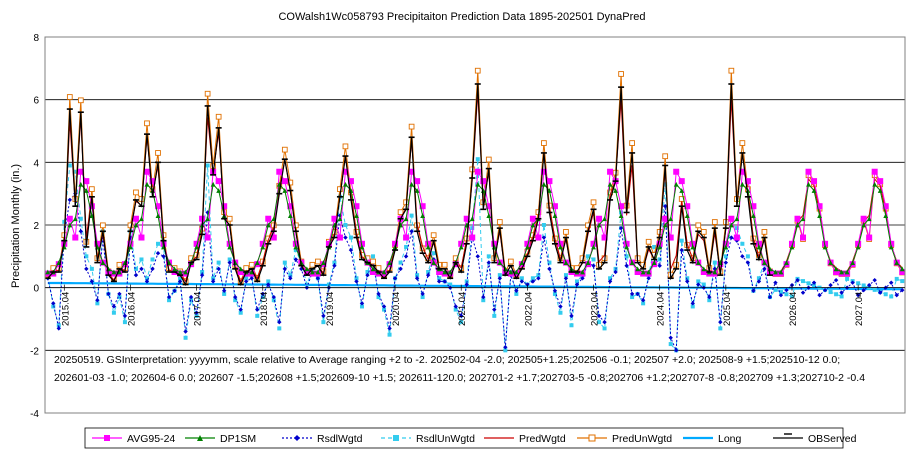 The image size is (907, 454). Describe the element at coordinates (36, 226) in the screenshot. I see `y-tick-label: 2` at that location.